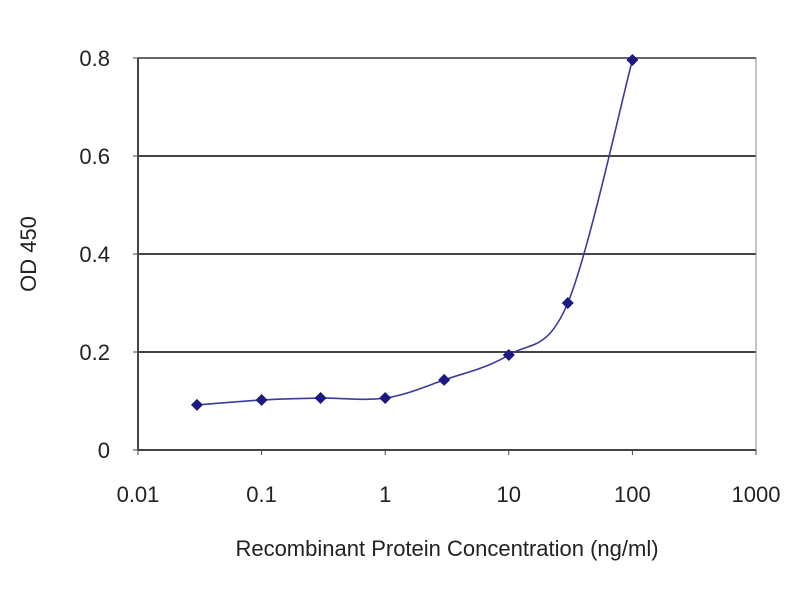 This screenshot has height=605, width=800. Describe the element at coordinates (632, 494) in the screenshot. I see `x-tick-label: 100` at that location.